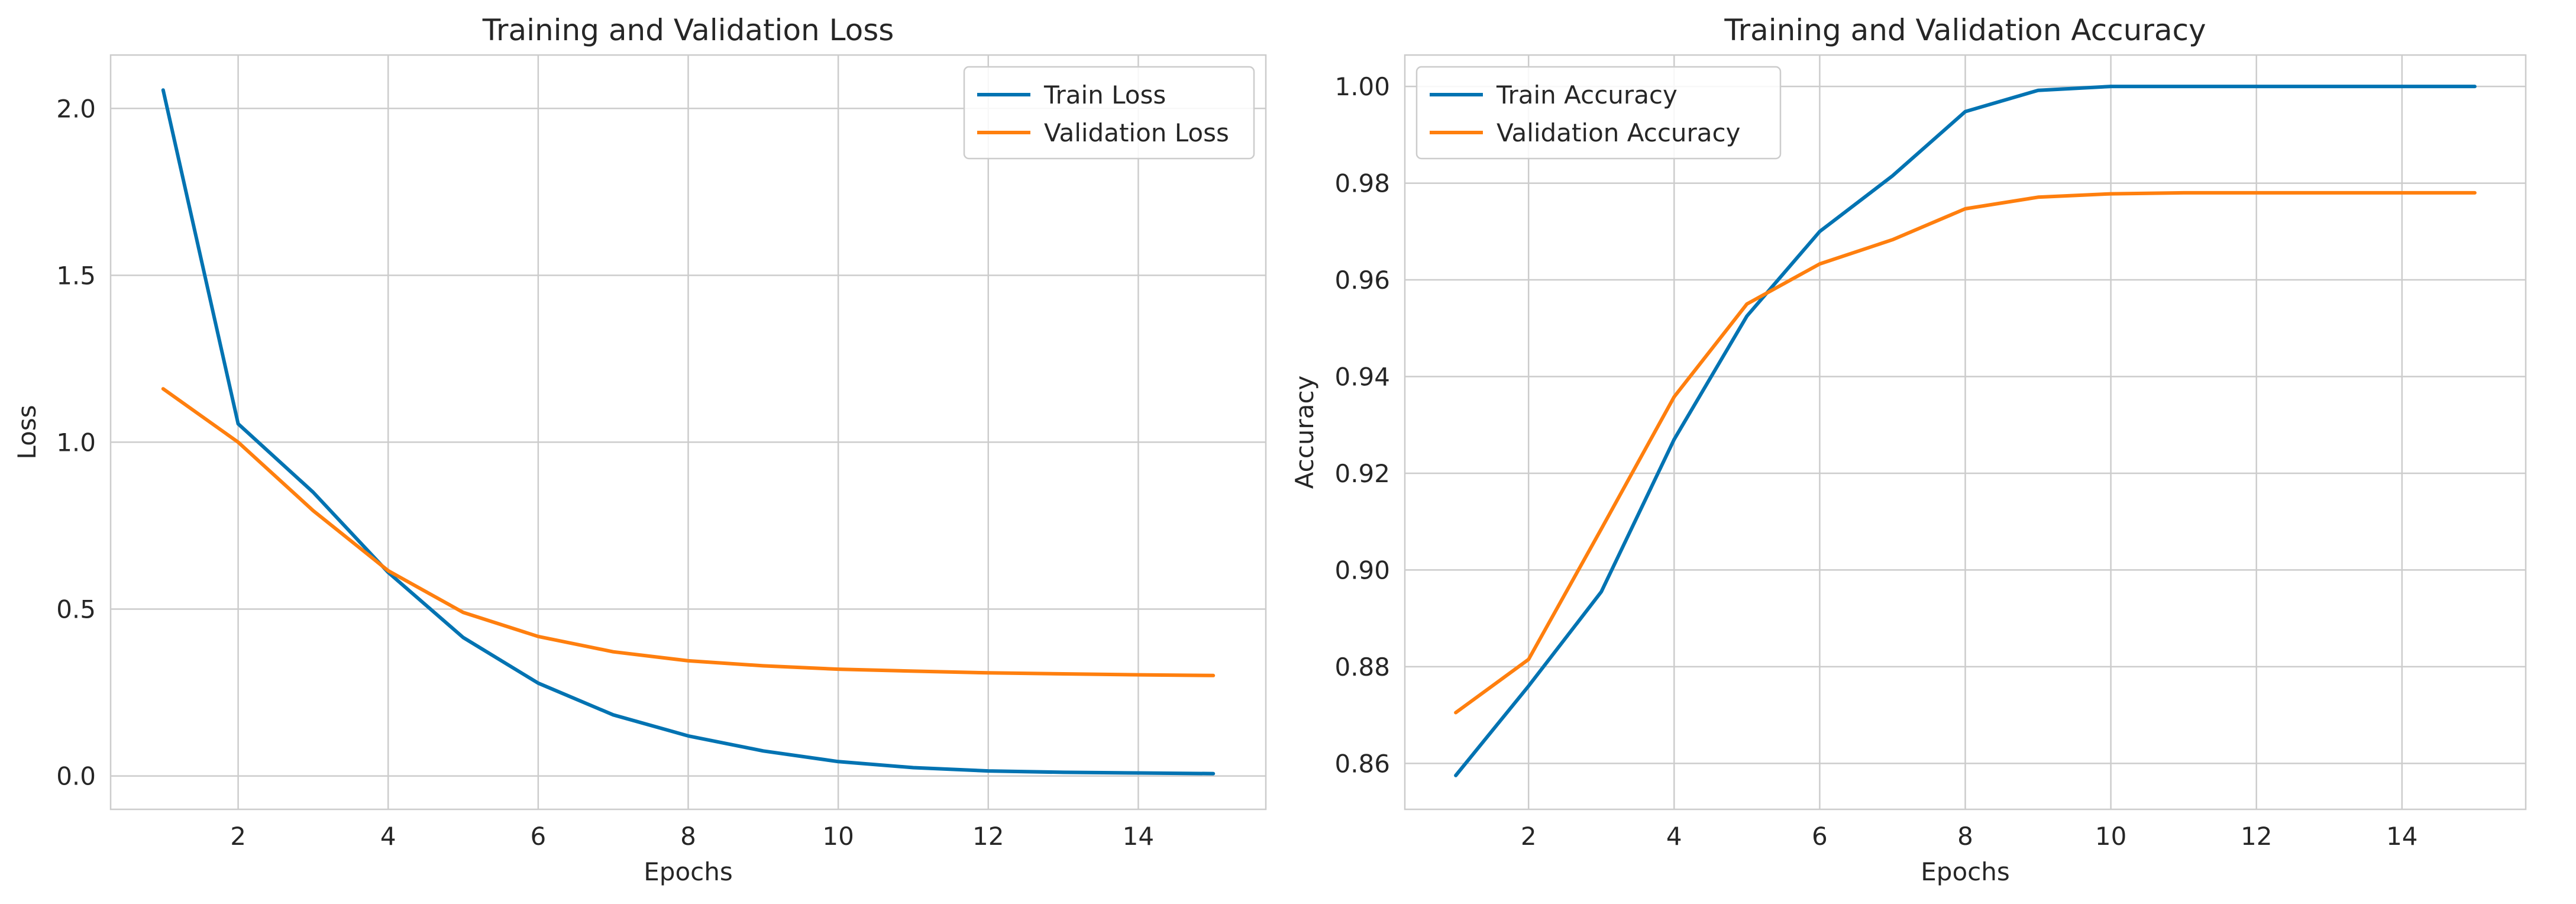 Image resolution: width=2576 pixels, height=904 pixels. What do you see at coordinates (688, 871) in the screenshot?
I see `loss-x-axis-label: Epochs` at bounding box center [688, 871].